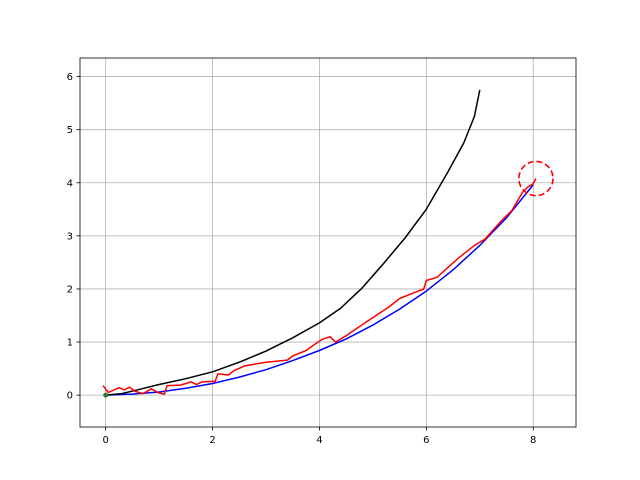  I want to click on y-tick-label: 5, so click(70, 130).